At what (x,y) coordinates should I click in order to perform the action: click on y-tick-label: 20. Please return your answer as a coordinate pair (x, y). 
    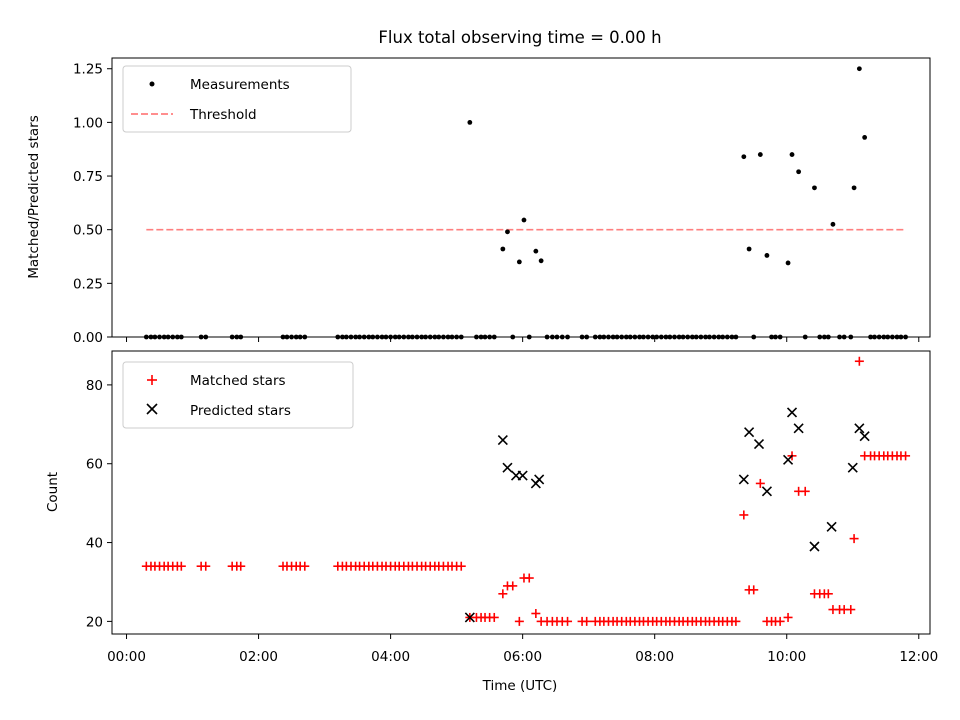
    Looking at the image, I should click on (94, 622).